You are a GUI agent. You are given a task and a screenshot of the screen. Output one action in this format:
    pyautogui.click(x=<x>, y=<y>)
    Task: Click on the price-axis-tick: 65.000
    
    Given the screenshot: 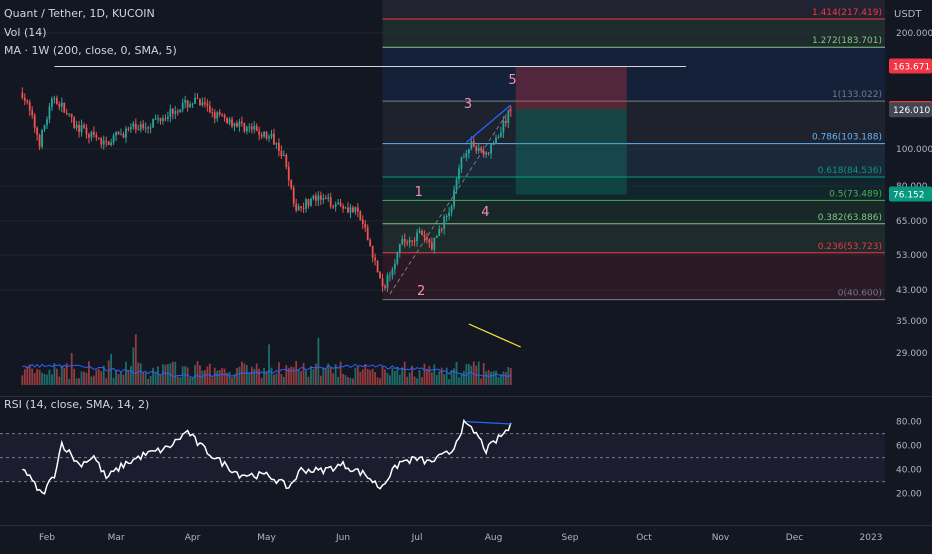 What is the action you would take?
    pyautogui.click(x=912, y=222)
    